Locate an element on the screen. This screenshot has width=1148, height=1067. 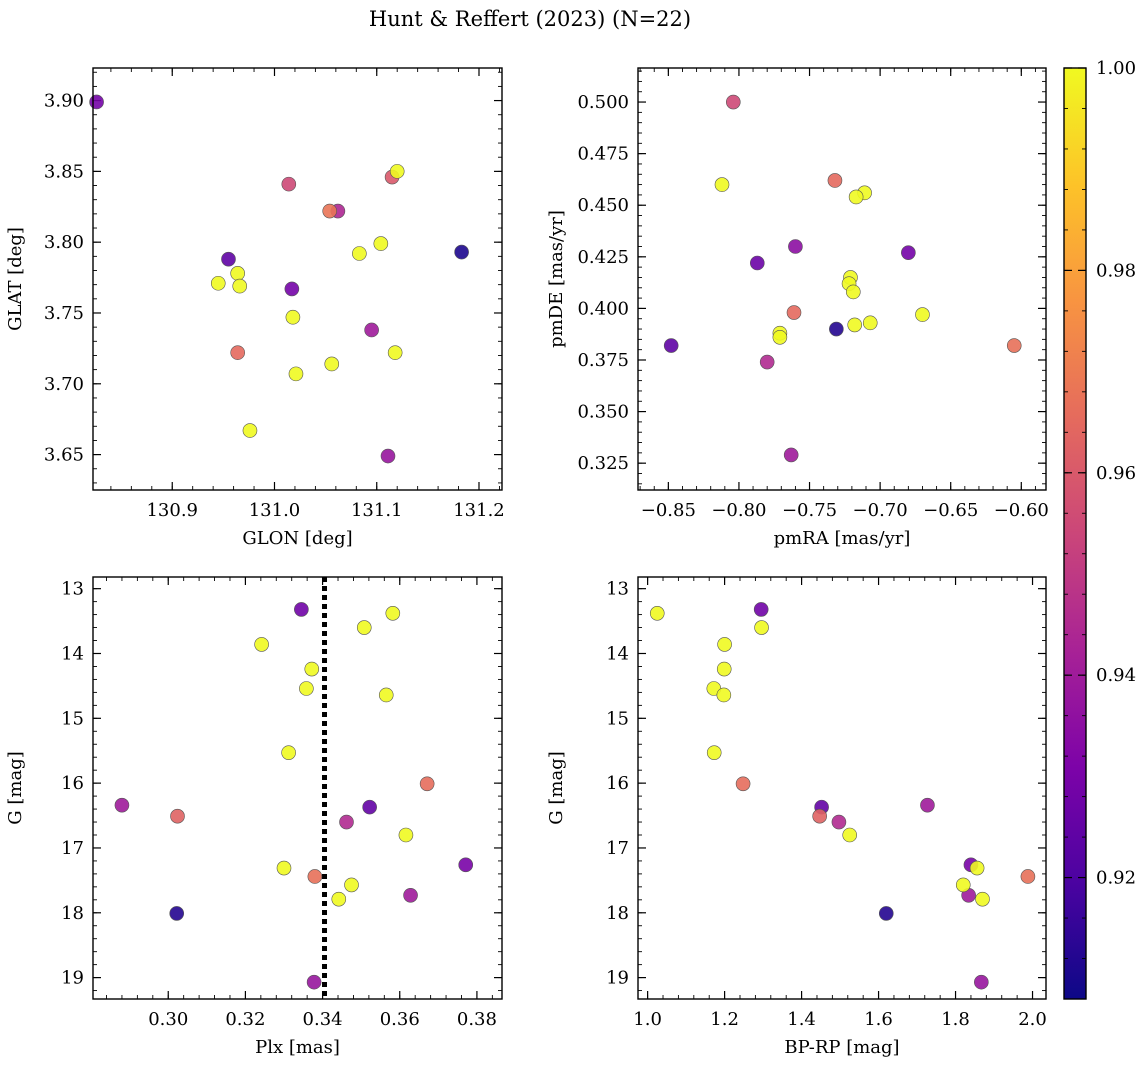
y-tick-label: 0.400 is located at coordinates (603, 308).